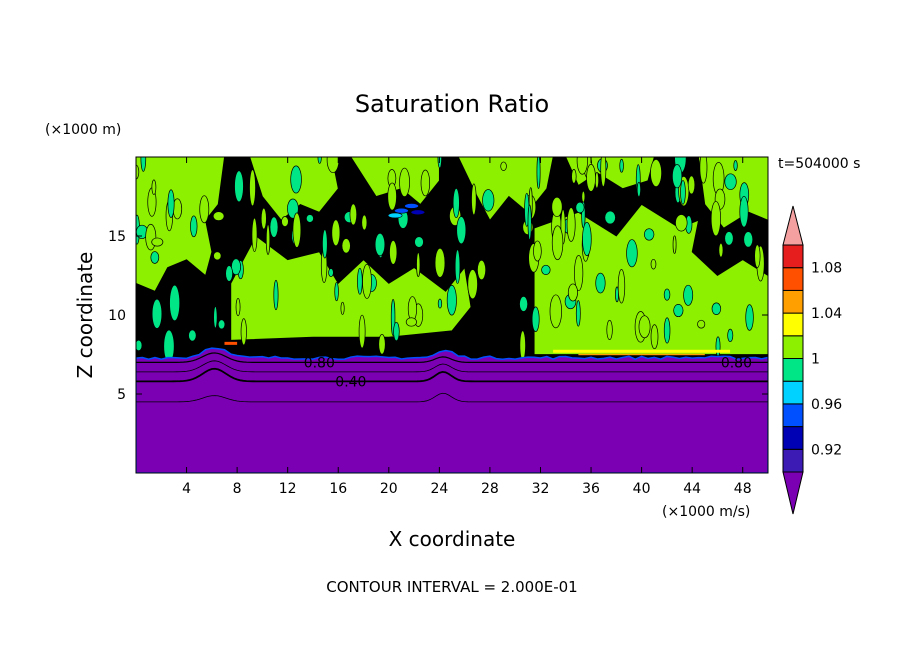  I want to click on x-axis-label: X coordinate, so click(452, 539).